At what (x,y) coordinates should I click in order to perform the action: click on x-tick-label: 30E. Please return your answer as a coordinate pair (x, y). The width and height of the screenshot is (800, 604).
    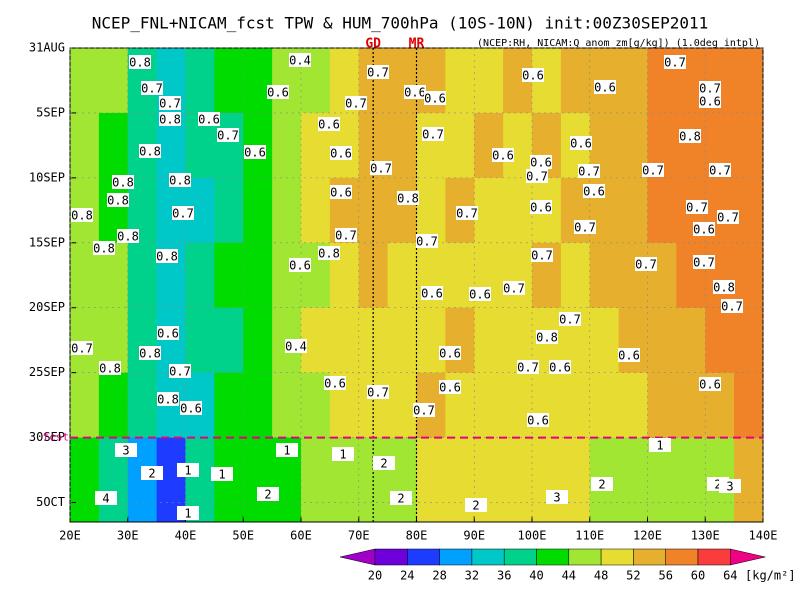
    Looking at the image, I should click on (128, 536).